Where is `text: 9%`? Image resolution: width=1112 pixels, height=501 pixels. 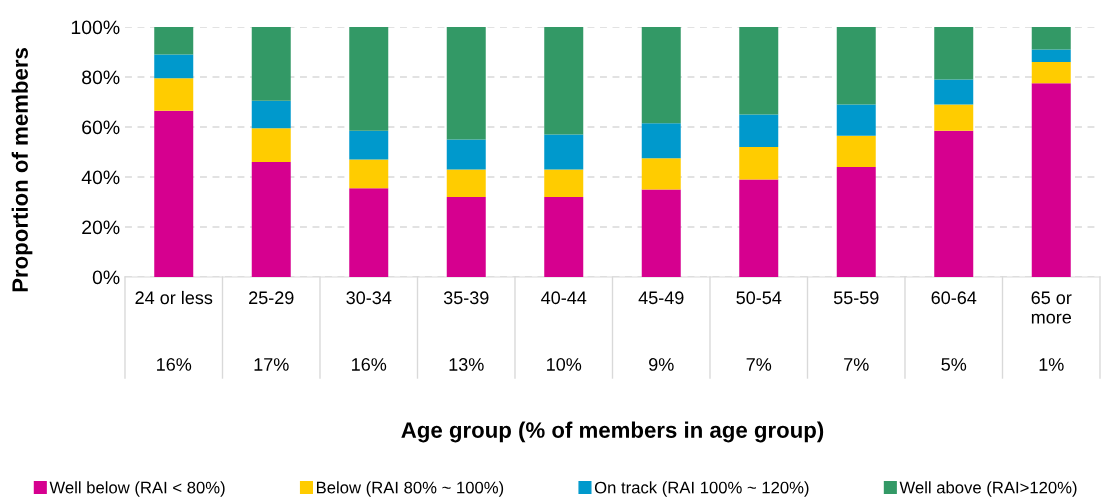
text: 9% is located at coordinates (661, 364).